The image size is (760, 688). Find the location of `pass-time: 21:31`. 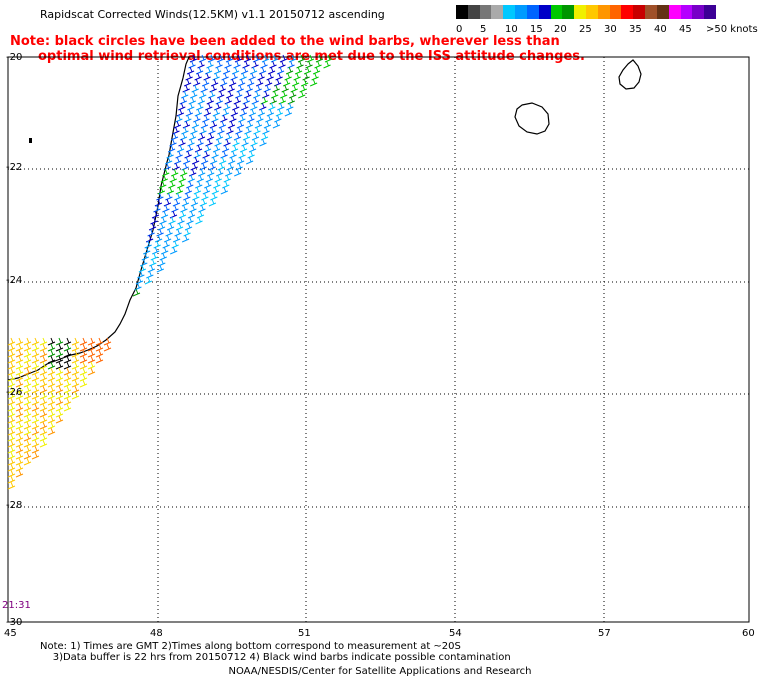

pass-time: 21:31 is located at coordinates (16, 605).